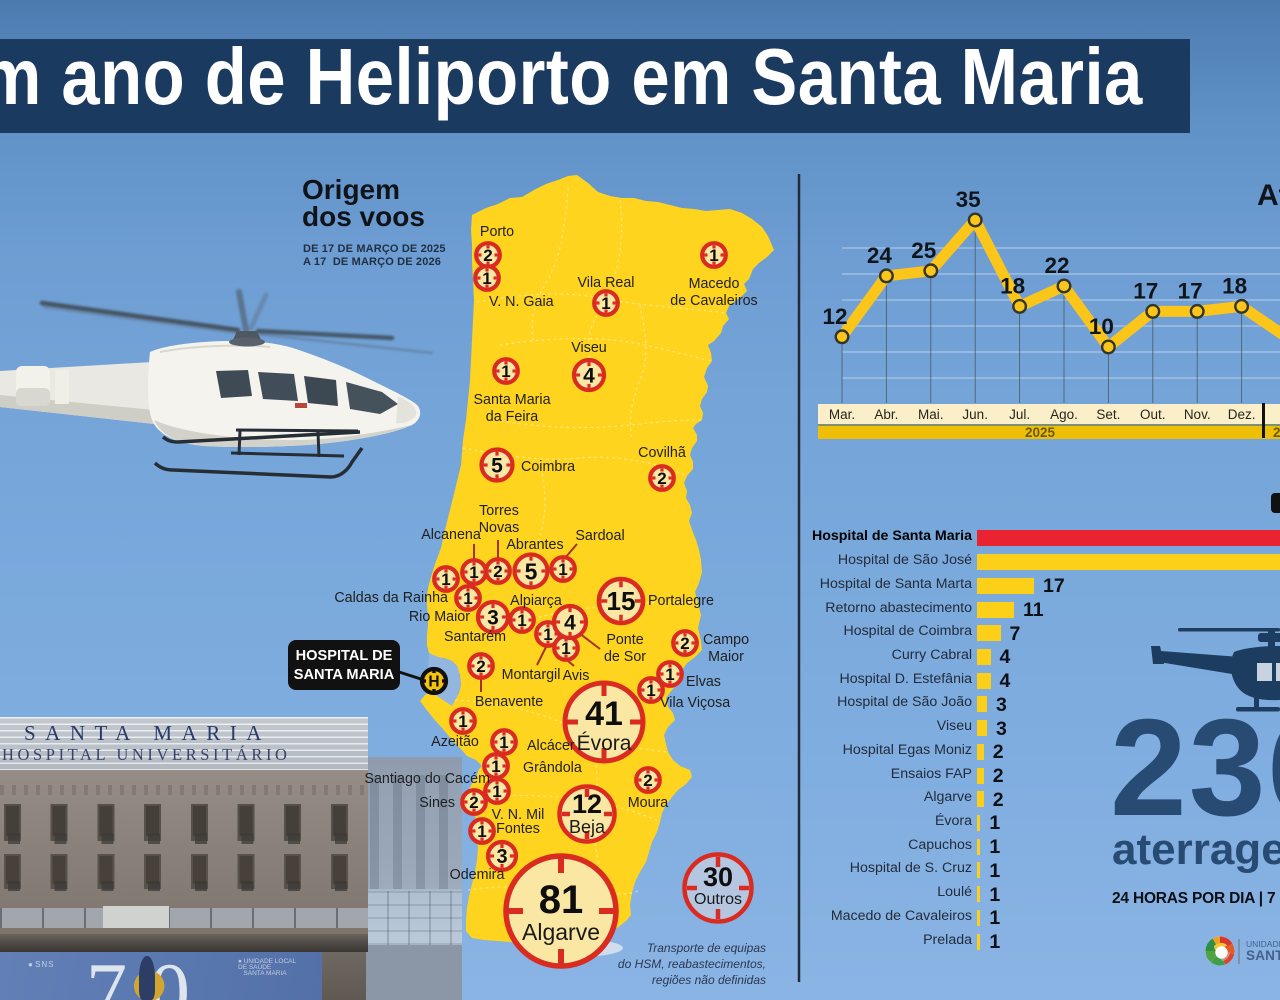 This screenshot has width=1280, height=1000. I want to click on svg-text: Porto, so click(497, 232).